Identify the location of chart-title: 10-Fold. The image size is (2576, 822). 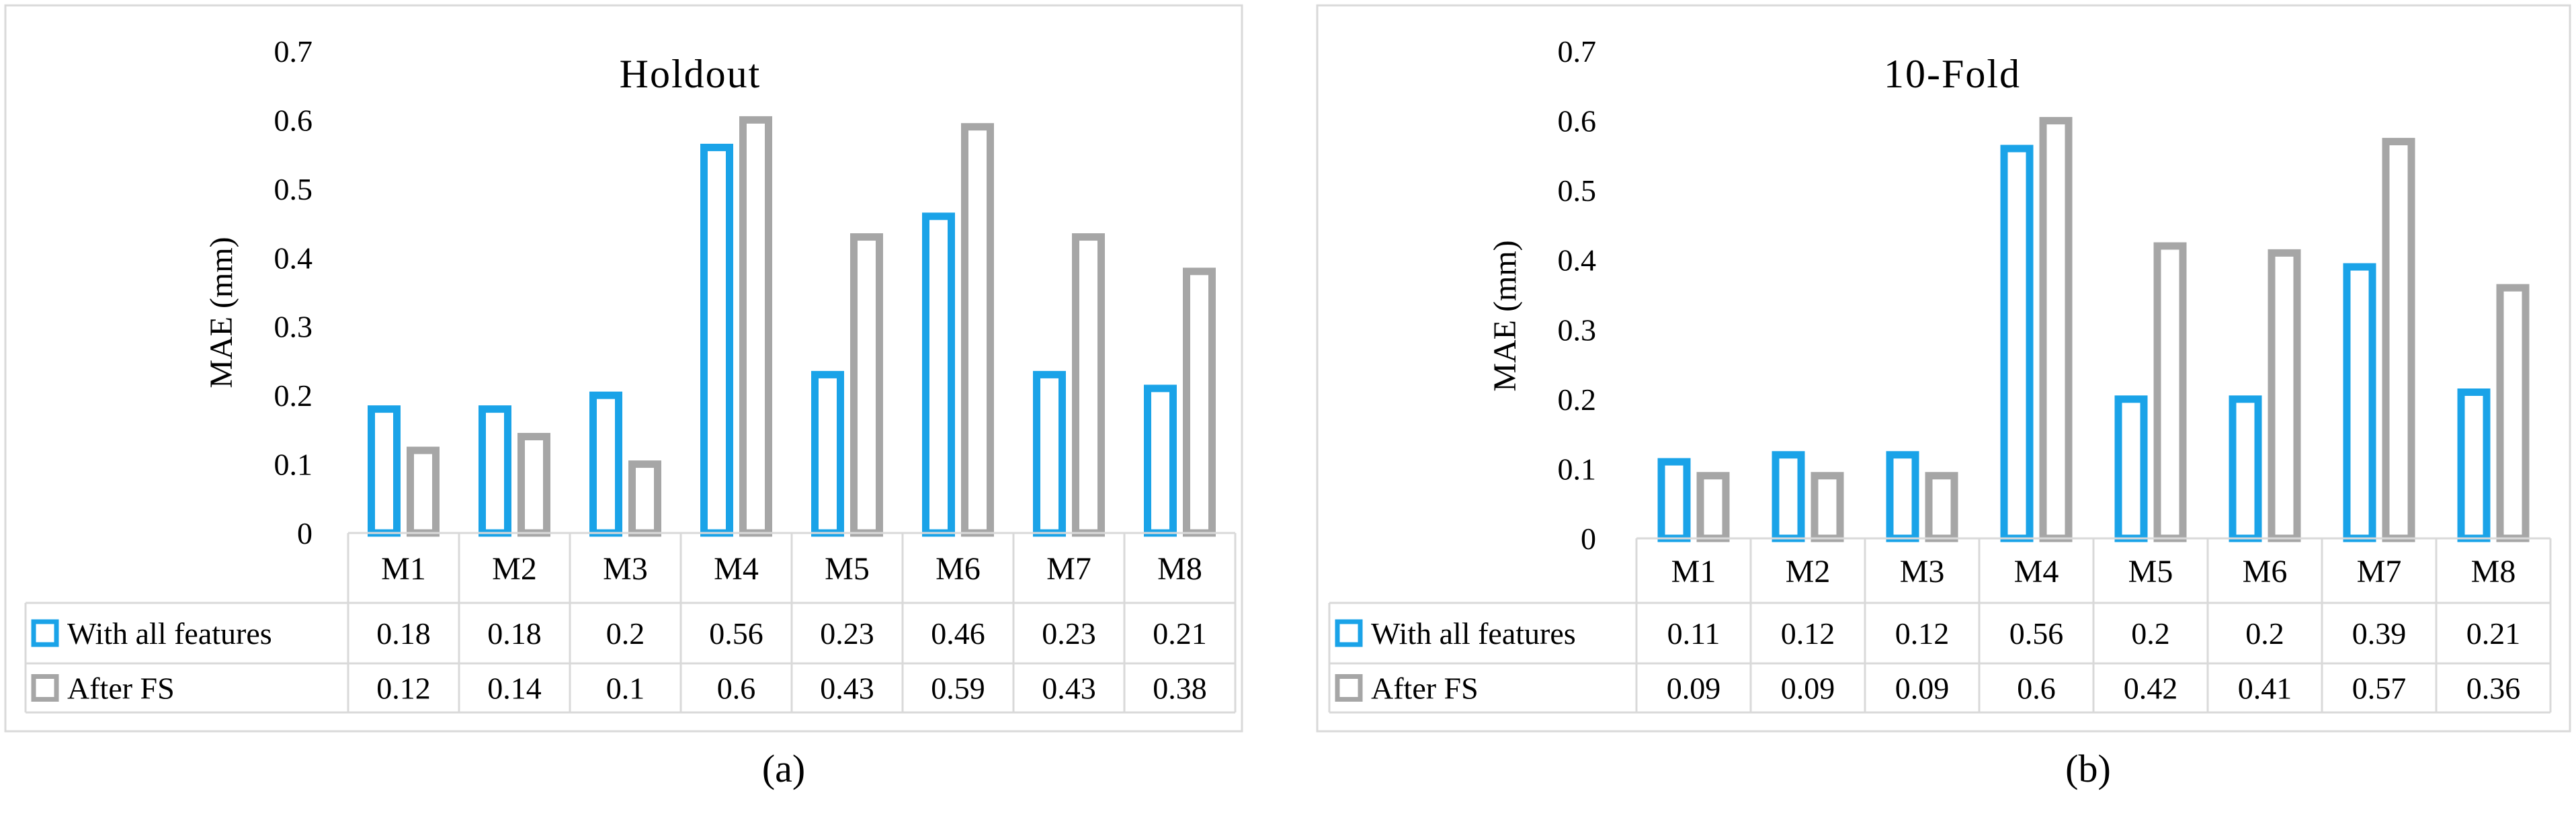
(1952, 74).